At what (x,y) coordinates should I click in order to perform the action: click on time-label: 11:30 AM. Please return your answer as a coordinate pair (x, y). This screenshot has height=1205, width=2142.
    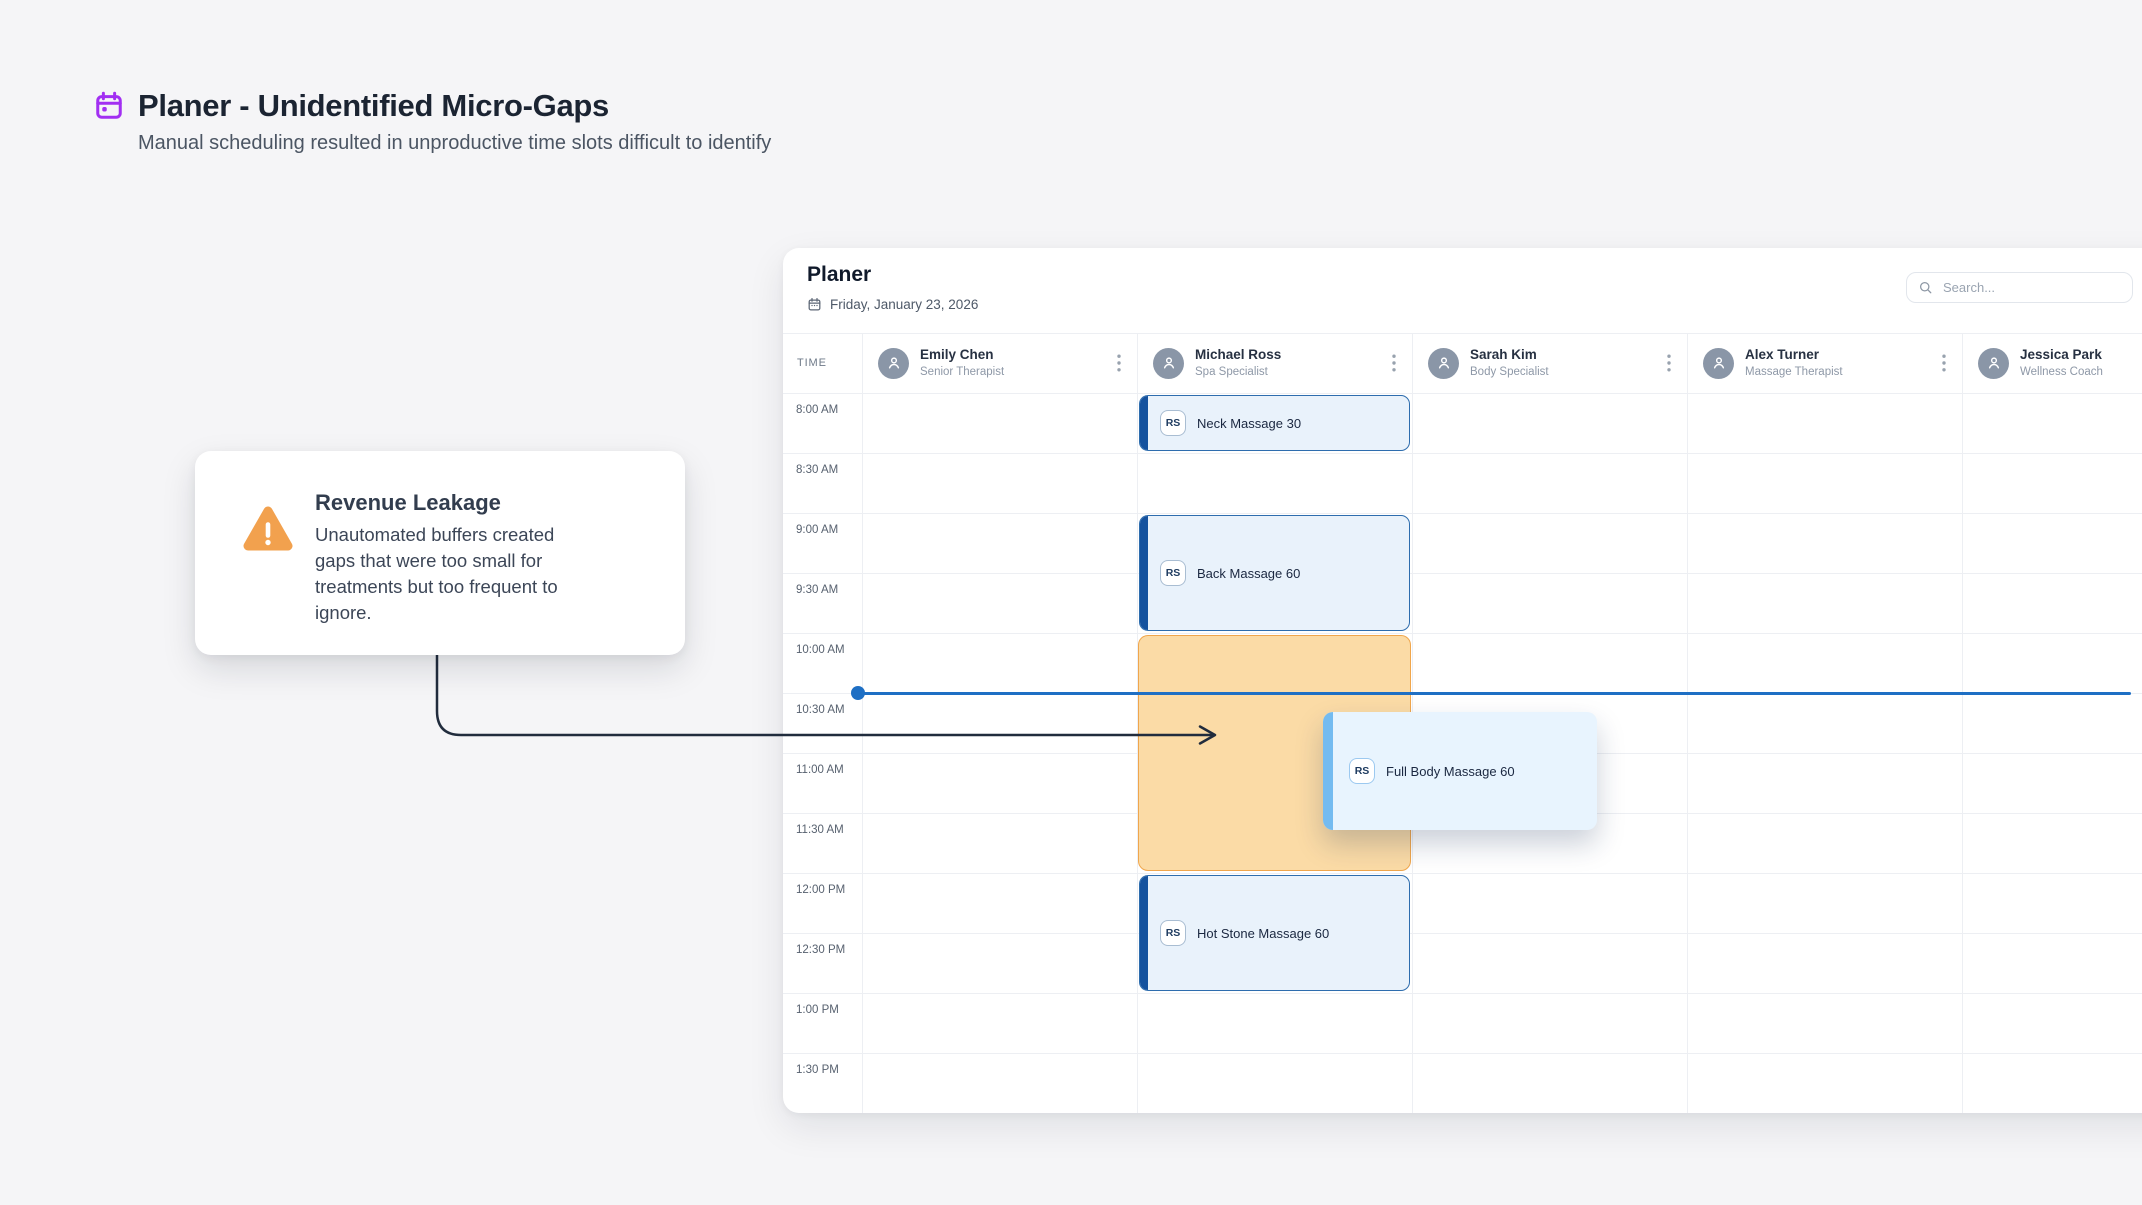
    Looking at the image, I should click on (820, 830).